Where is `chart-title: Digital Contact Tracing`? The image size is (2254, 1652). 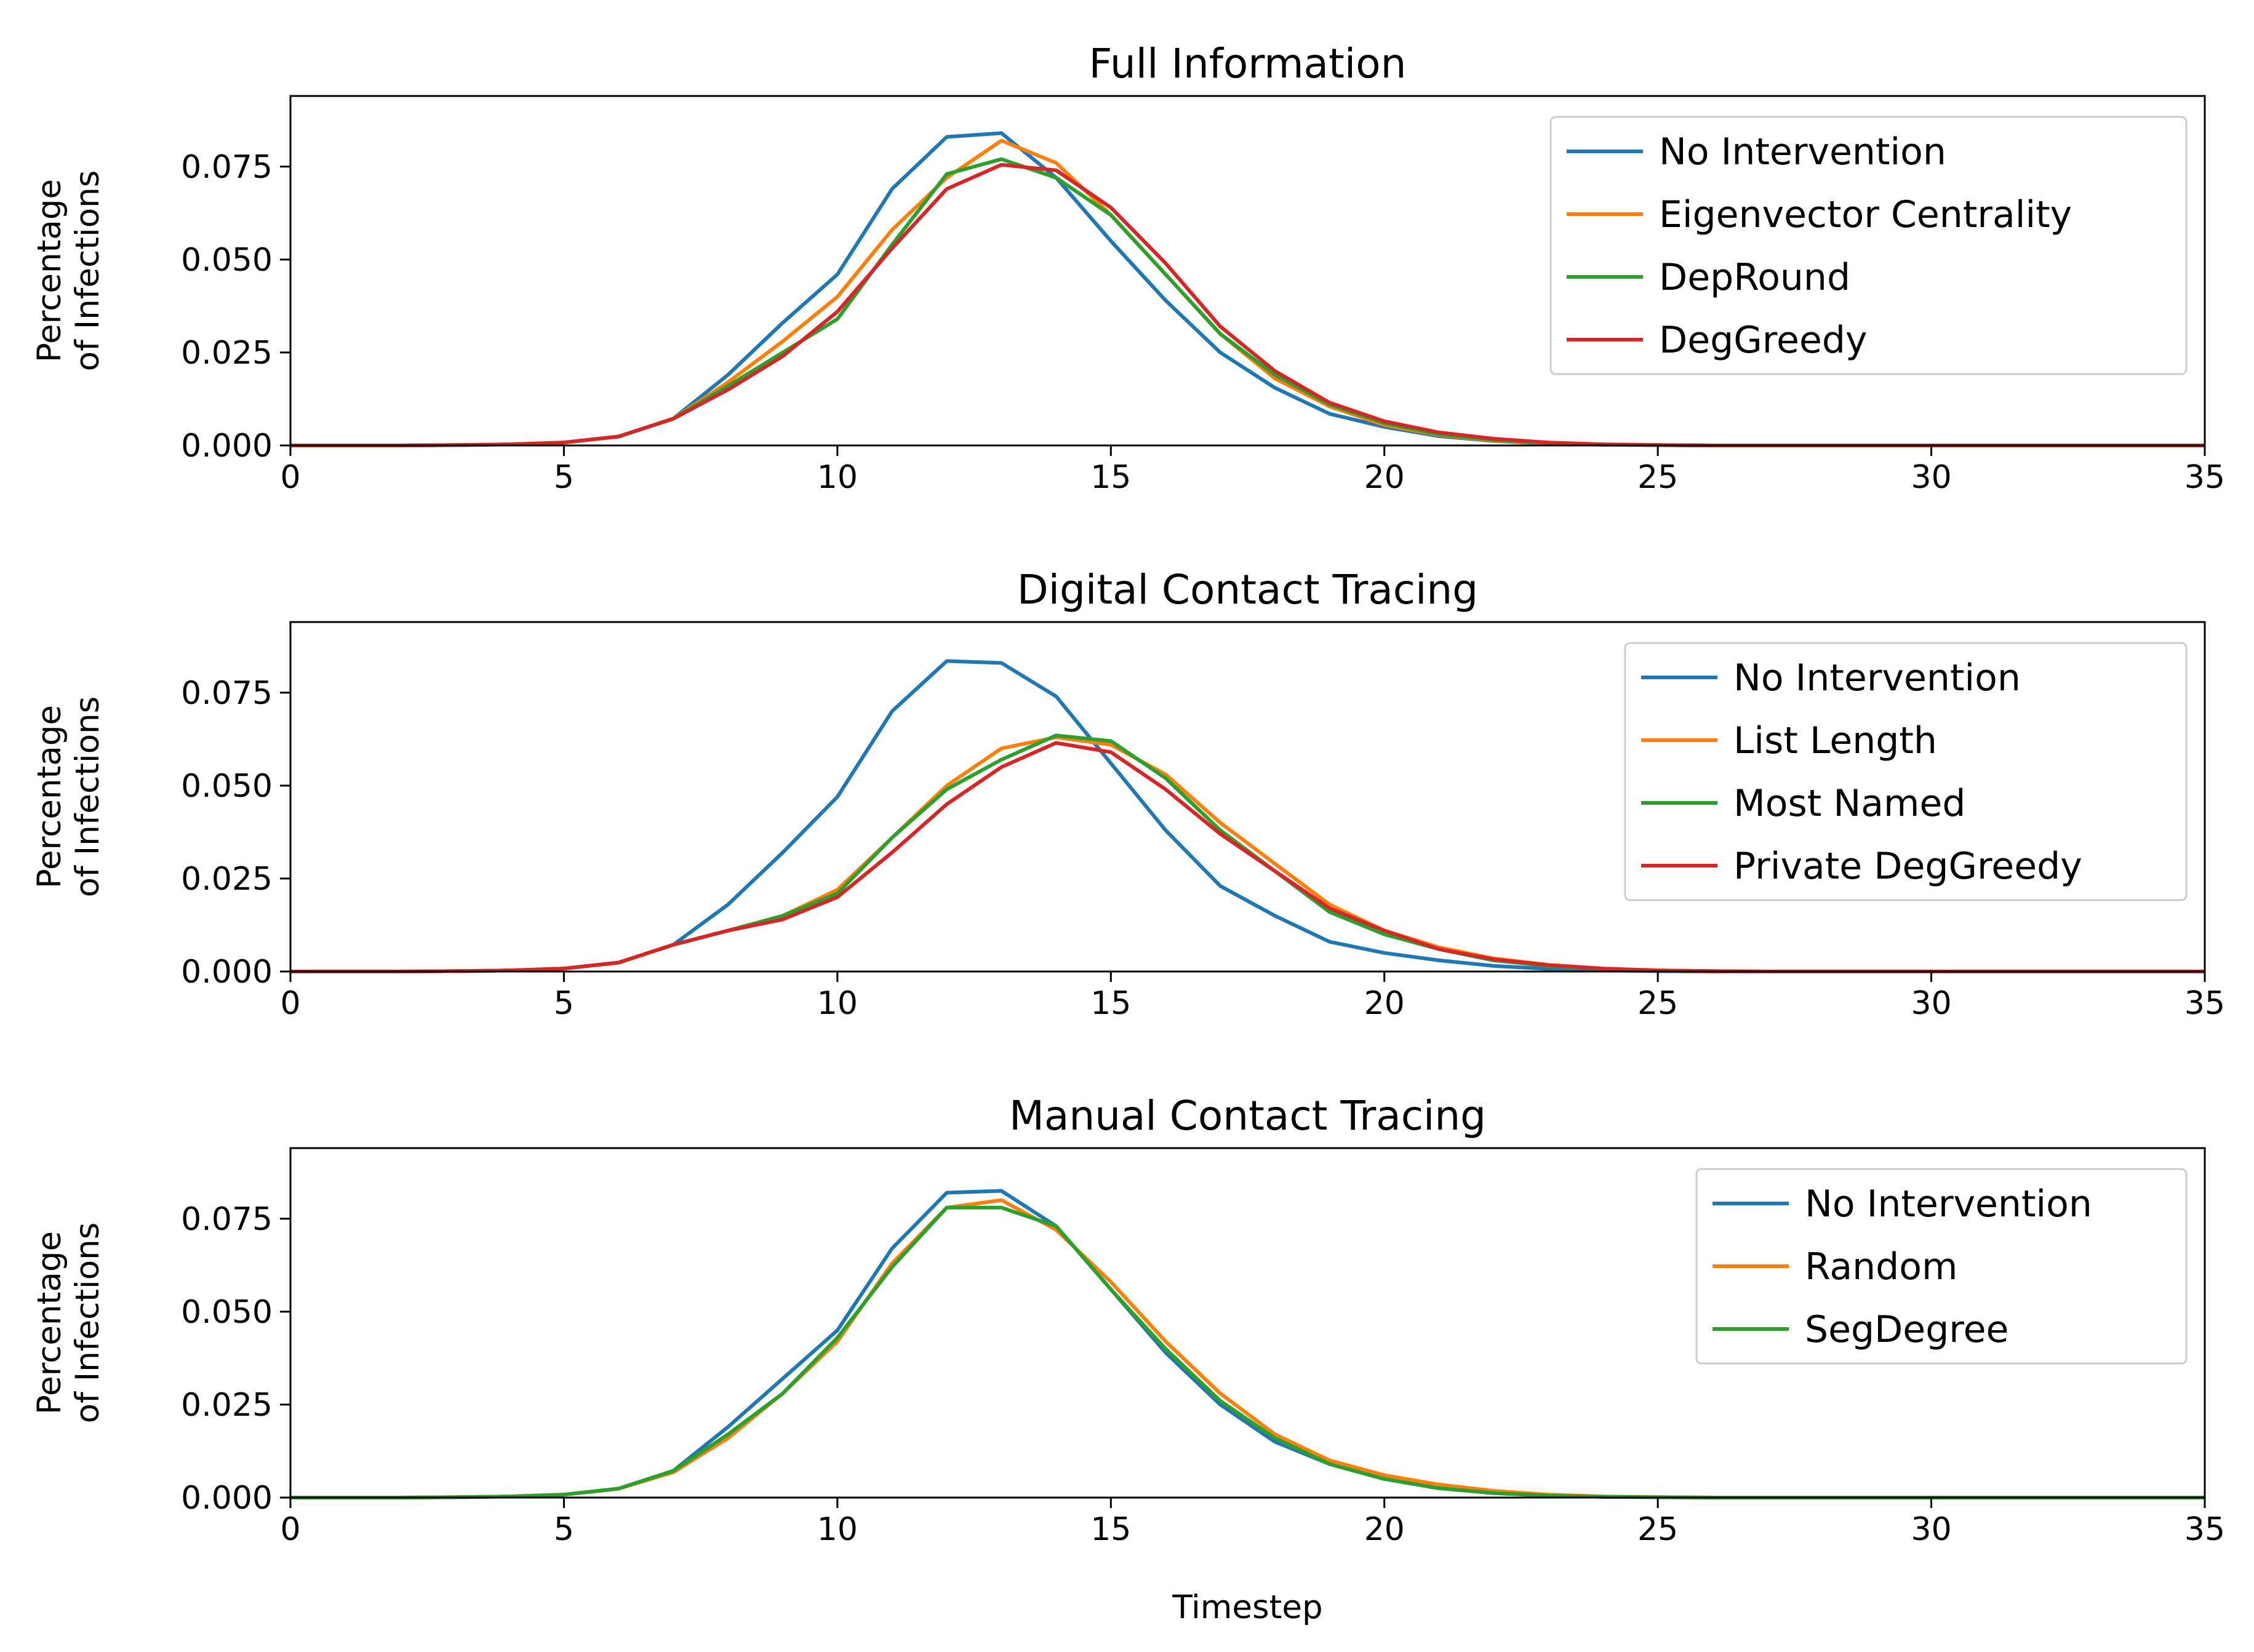 chart-title: Digital Contact Tracing is located at coordinates (1248, 589).